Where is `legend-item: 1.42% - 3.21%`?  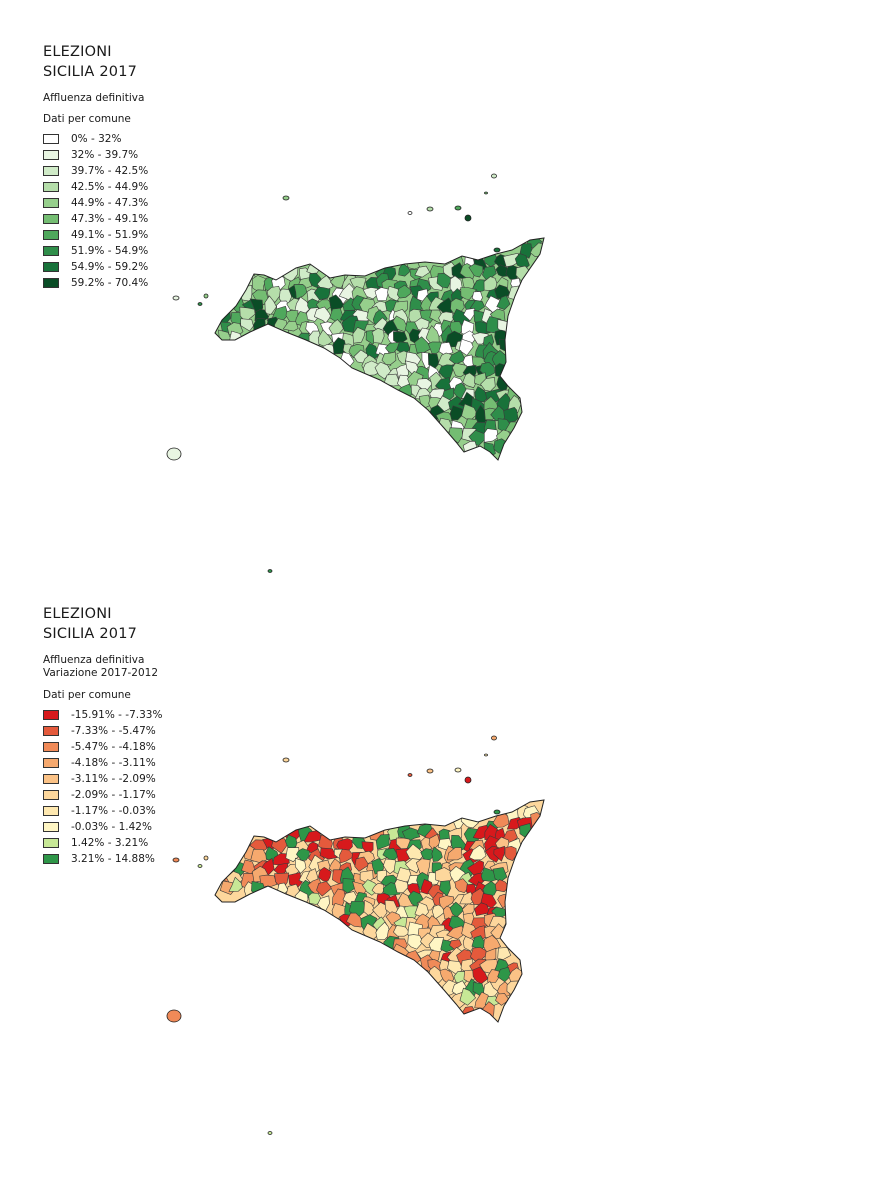
legend-item: 1.42% - 3.21% is located at coordinates (102, 843).